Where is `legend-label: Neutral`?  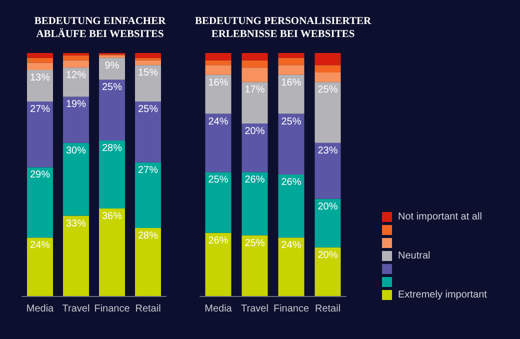 legend-label: Neutral is located at coordinates (414, 256).